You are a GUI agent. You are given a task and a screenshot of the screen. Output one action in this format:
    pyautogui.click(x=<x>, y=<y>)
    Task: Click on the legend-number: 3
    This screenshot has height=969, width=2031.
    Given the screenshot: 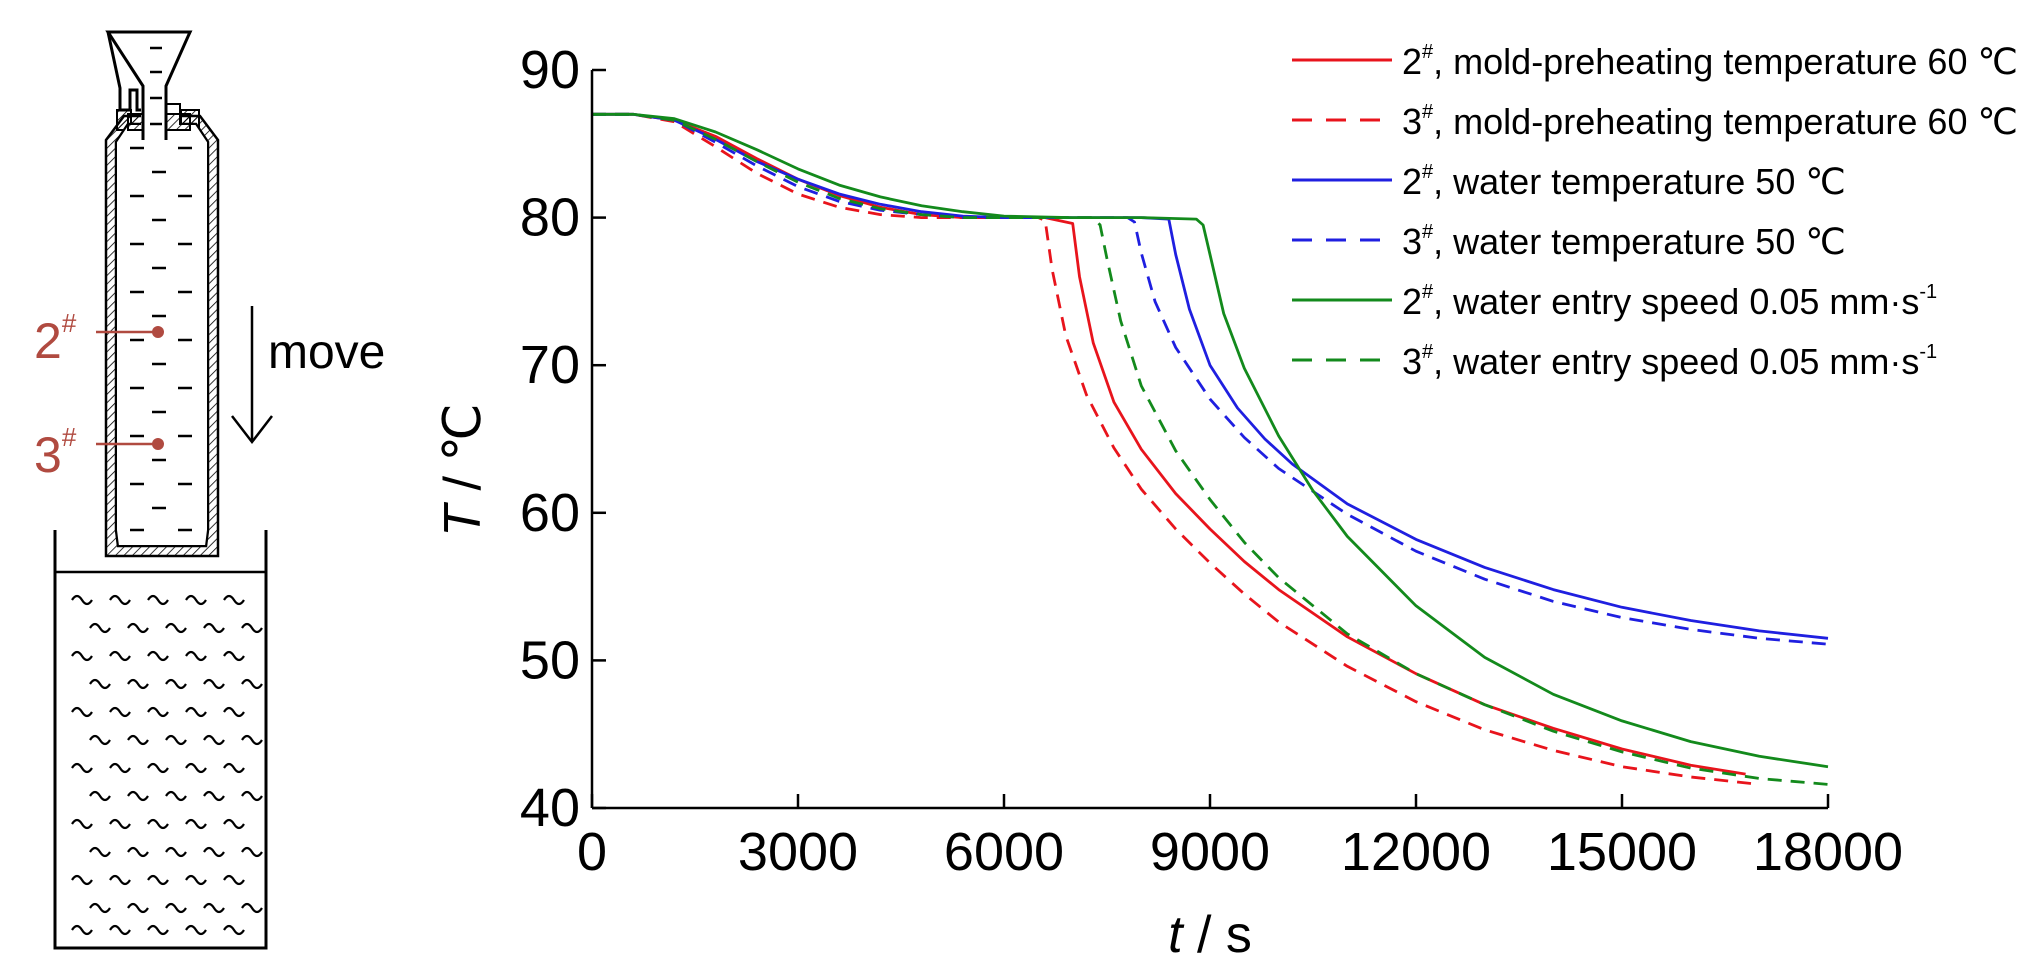 What is the action you would take?
    pyautogui.click(x=1412, y=241)
    